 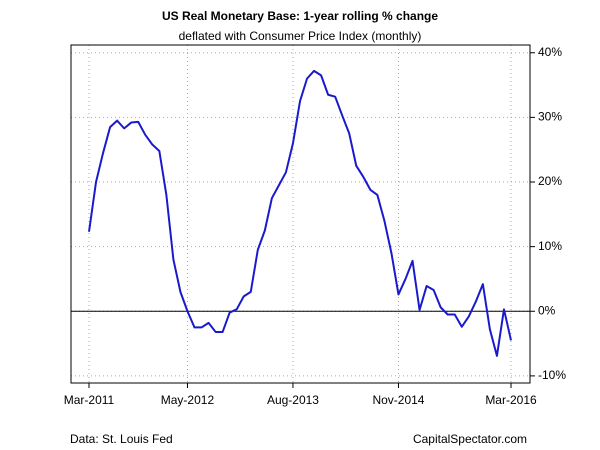 What do you see at coordinates (552, 375) in the screenshot?
I see `y-tick-label: -10%` at bounding box center [552, 375].